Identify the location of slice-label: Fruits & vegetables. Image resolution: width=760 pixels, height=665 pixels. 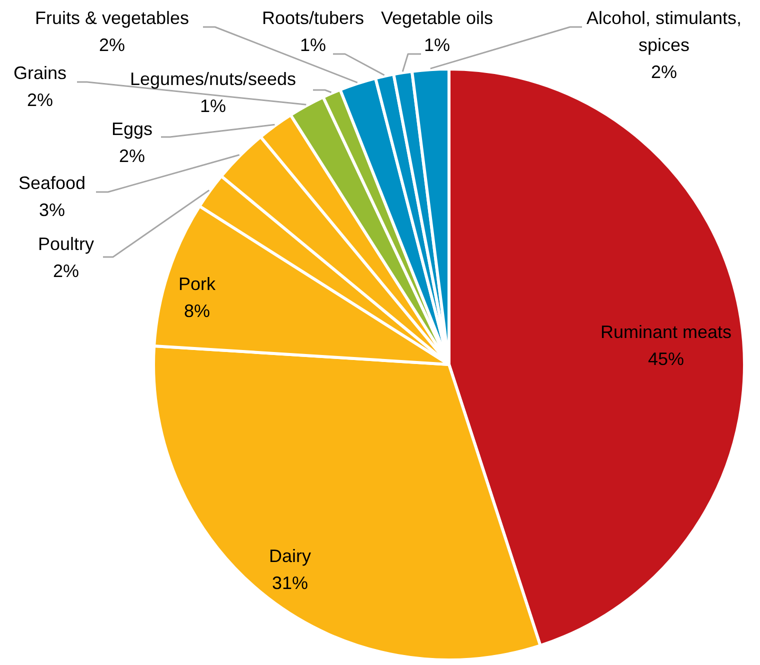
(112, 18).